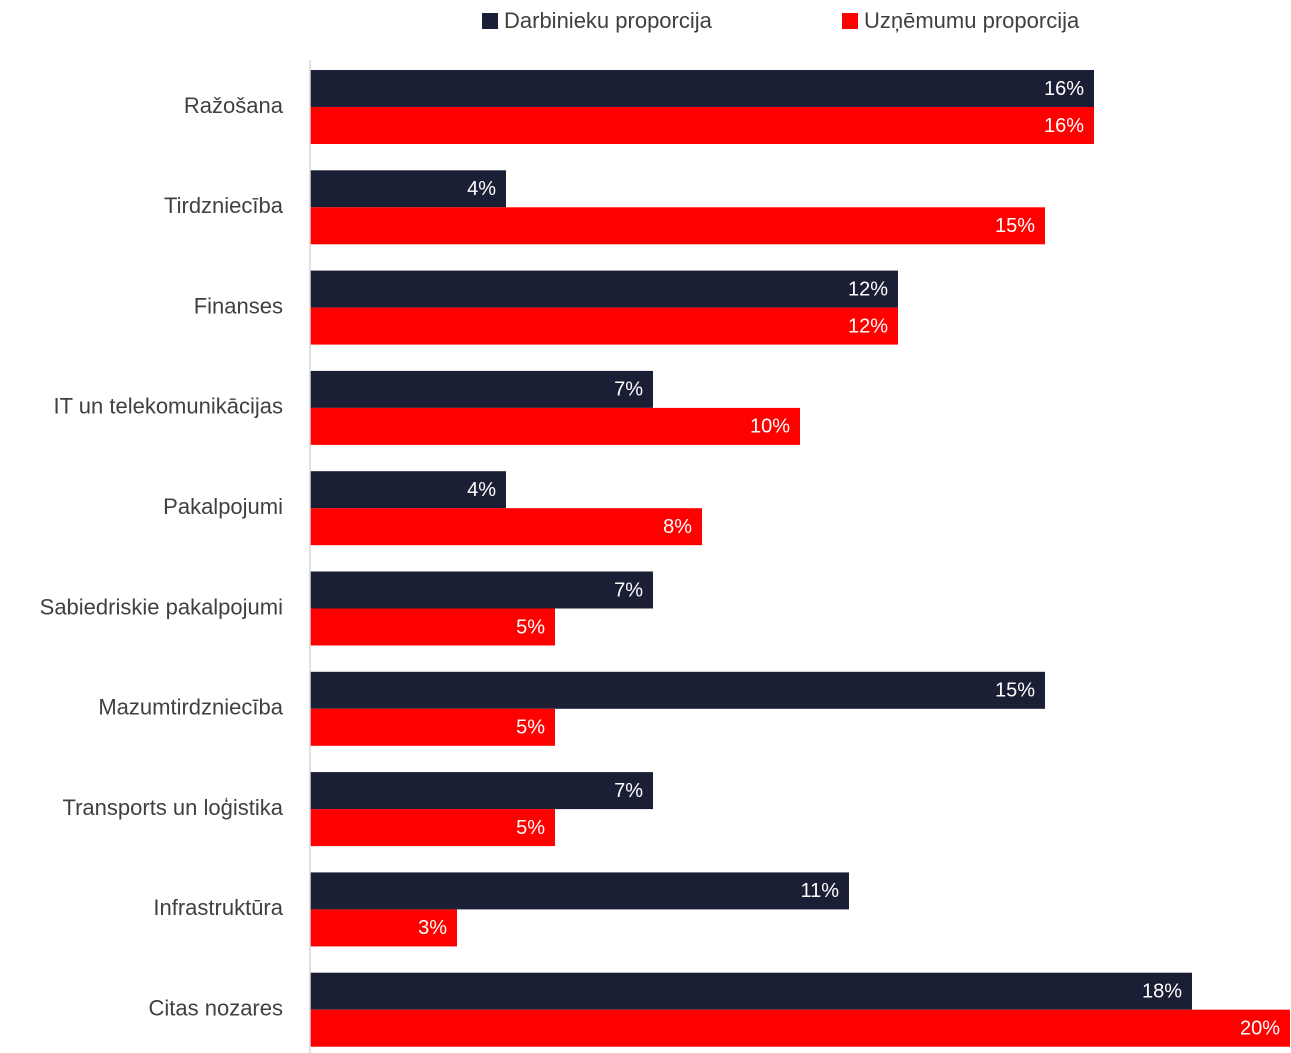  Describe the element at coordinates (223, 506) in the screenshot. I see `category-label: Pakalpojumi` at that location.